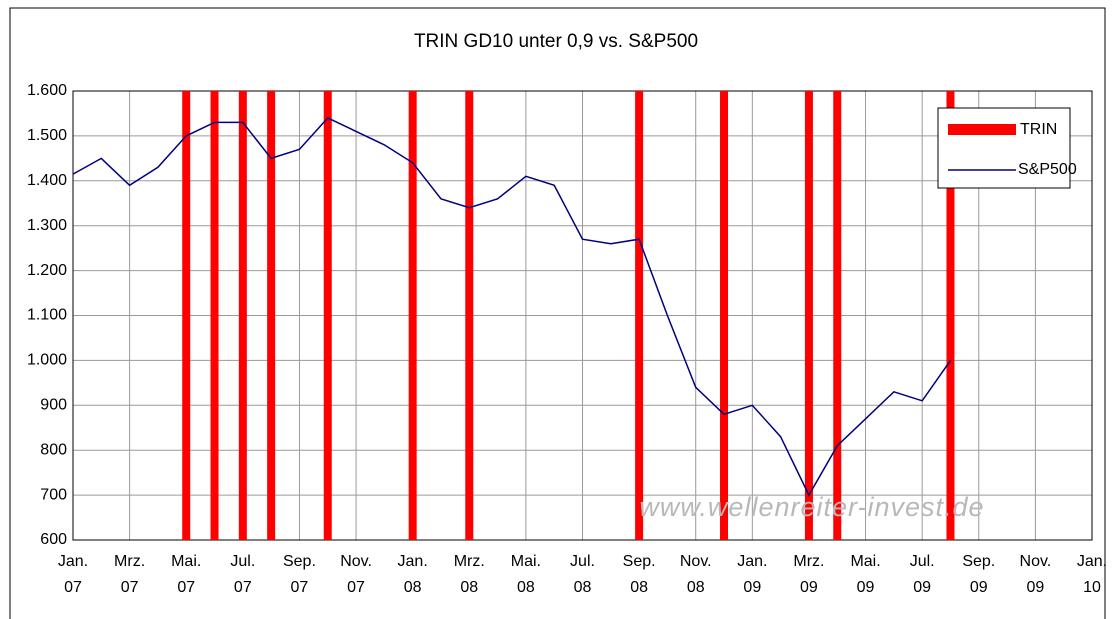 The width and height of the screenshot is (1113, 619). I want to click on watermark: www.wellenreiter-invest.de, so click(811, 507).